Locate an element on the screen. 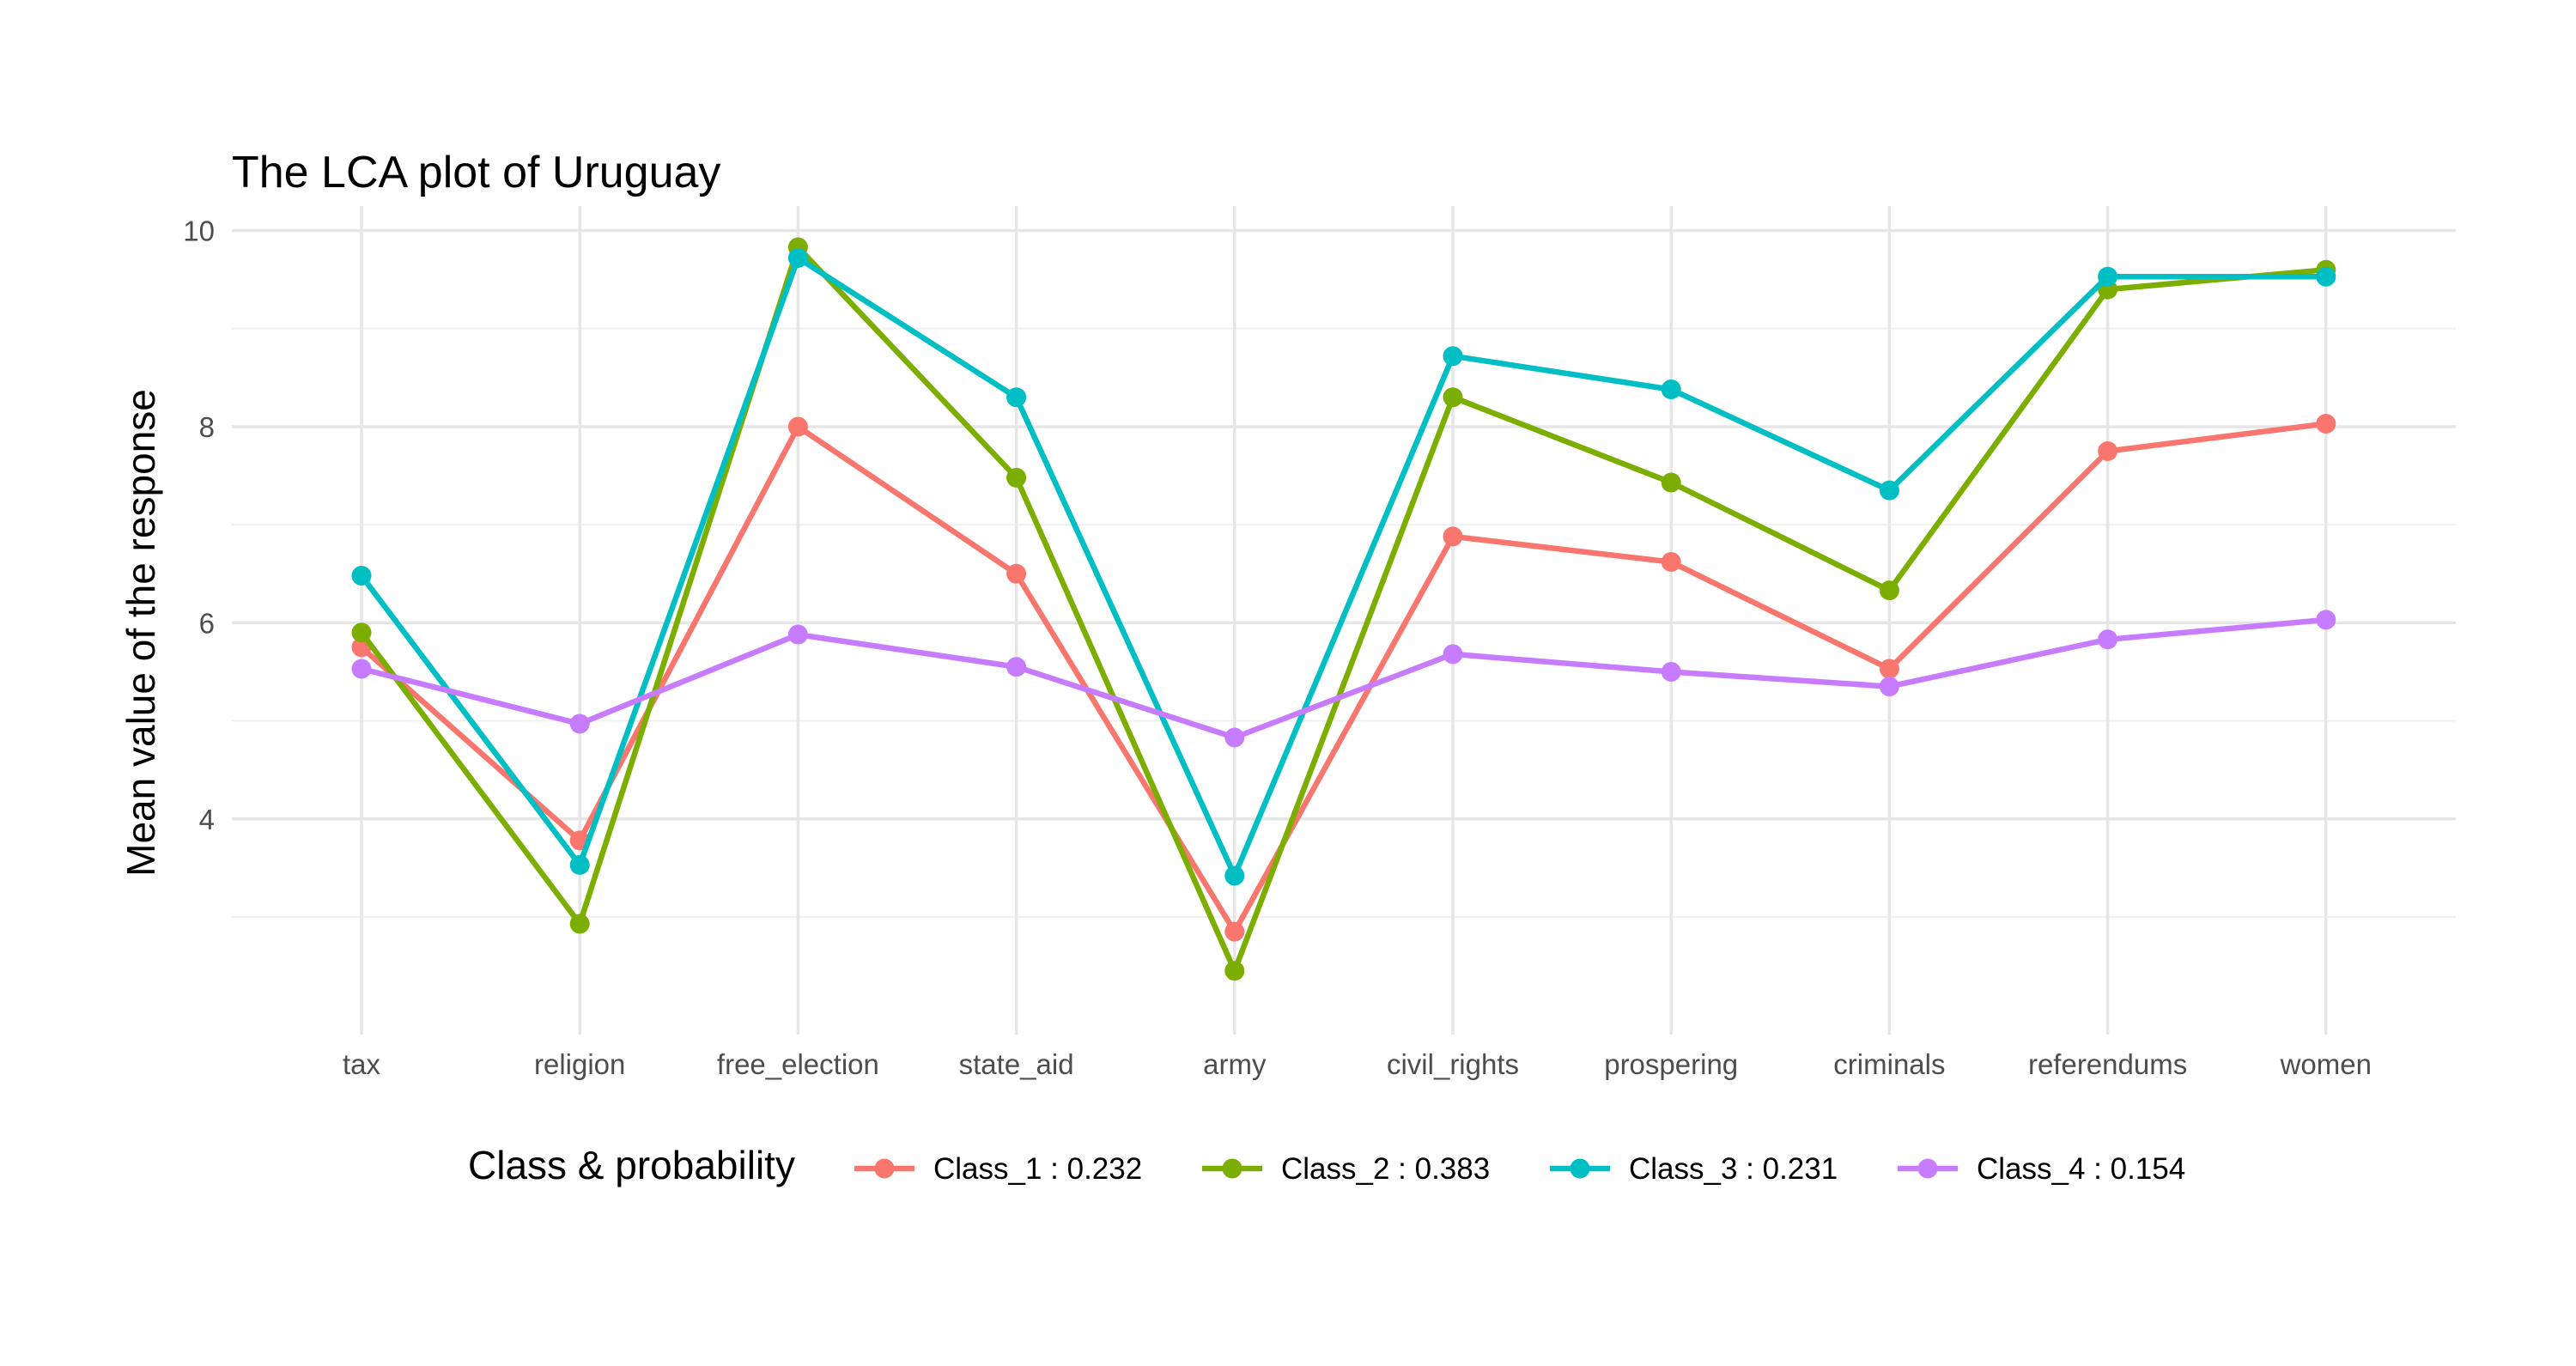 The height and width of the screenshot is (1366, 2576). y-tick-label: 8 is located at coordinates (207, 427).